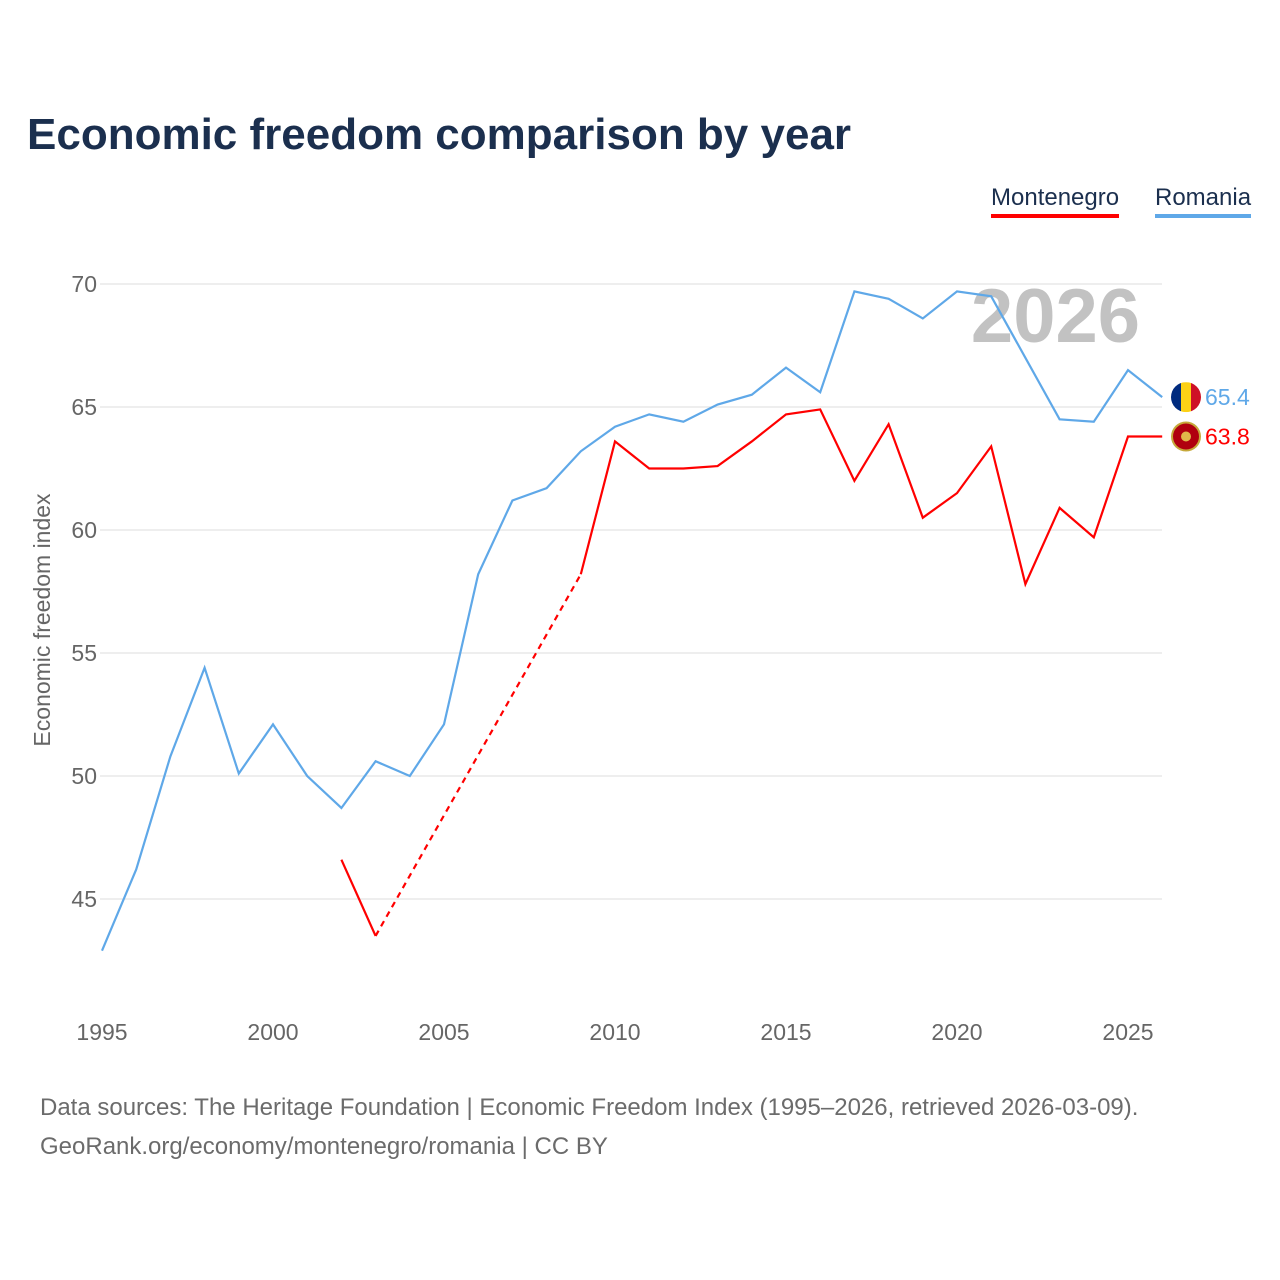 This screenshot has width=1280, height=1280. Describe the element at coordinates (84, 530) in the screenshot. I see `y-tick-label: 60` at that location.